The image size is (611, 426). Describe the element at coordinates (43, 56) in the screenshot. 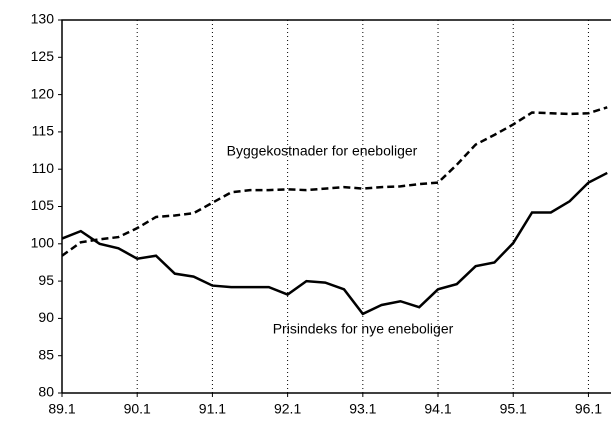

I see `y-tick-label: 125` at that location.